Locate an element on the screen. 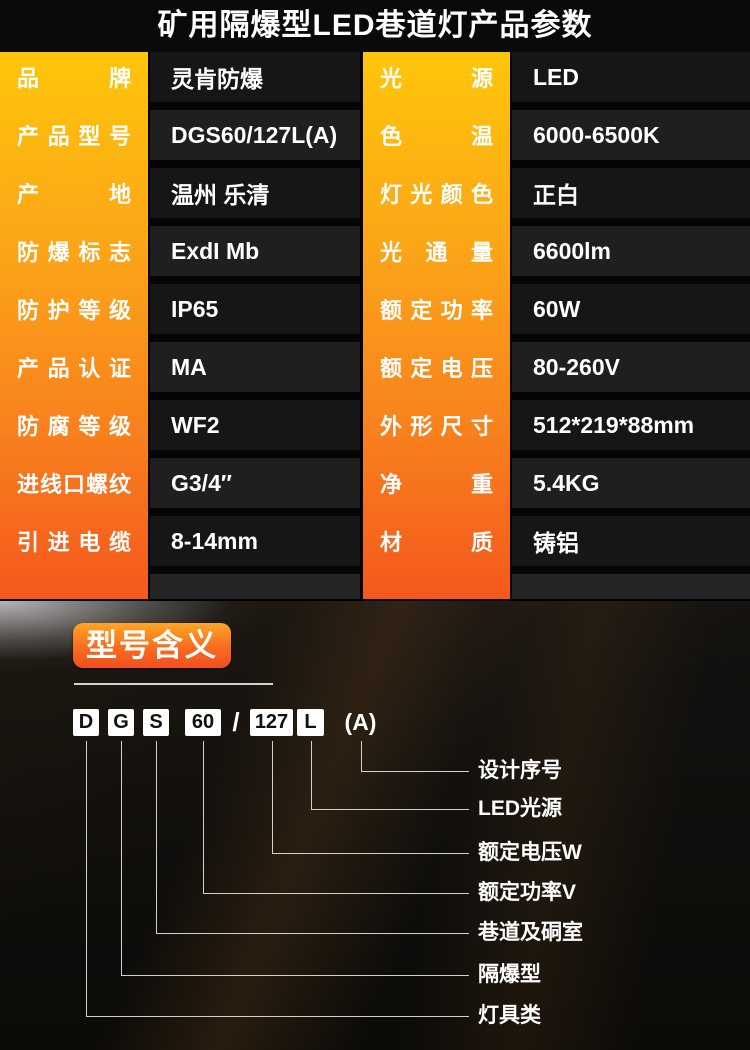 This screenshot has height=1050, width=750. spec-label-text: 额定电压 is located at coordinates (436, 368).